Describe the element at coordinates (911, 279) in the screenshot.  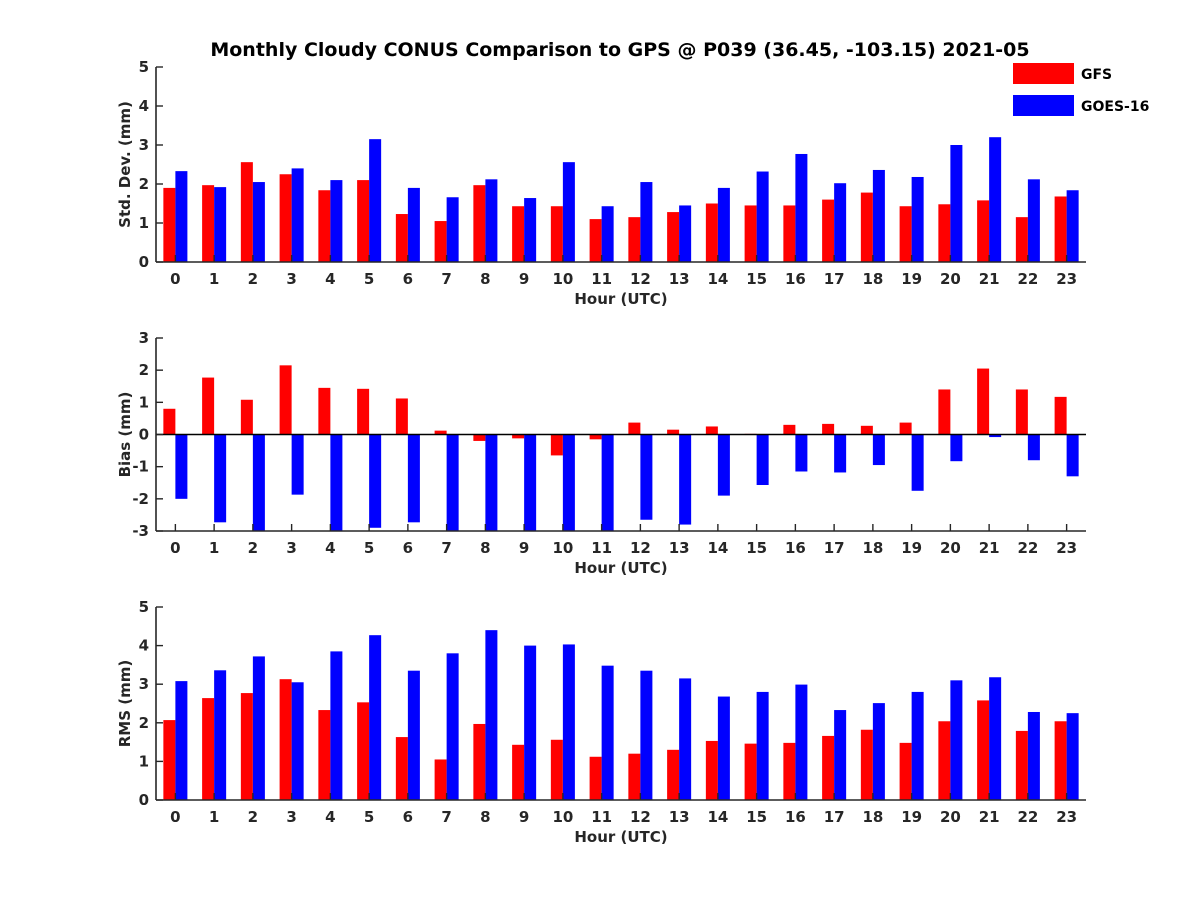
I see `x-tick-label: 19` at that location.